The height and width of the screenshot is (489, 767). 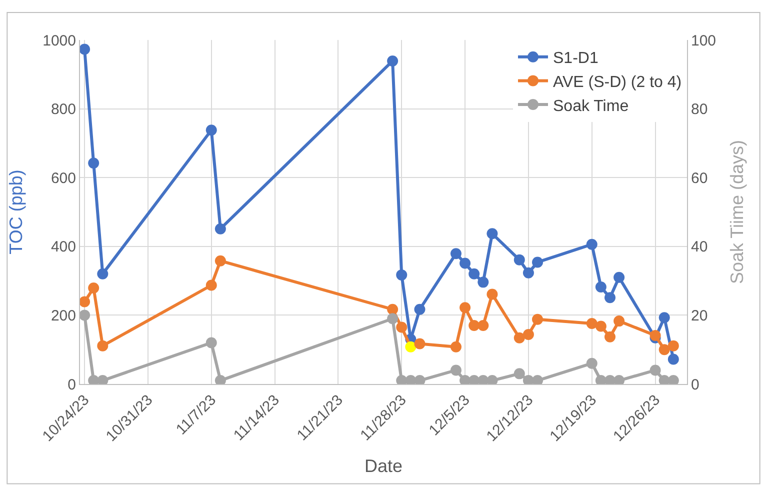 I want to click on y2-tick-label: 60, so click(x=699, y=178).